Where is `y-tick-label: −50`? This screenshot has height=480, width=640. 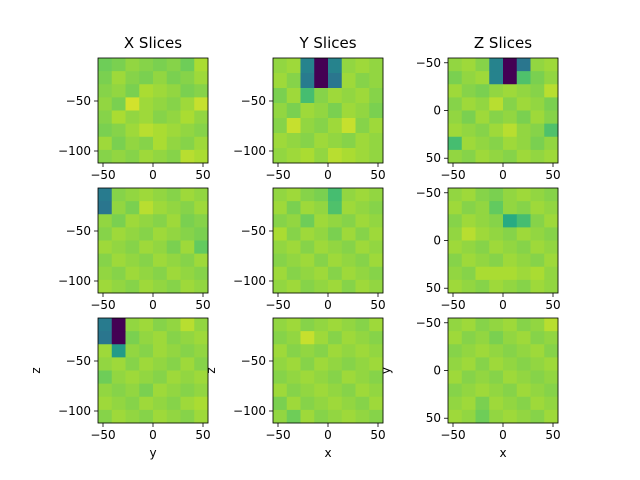 y-tick-label: −50 is located at coordinates (428, 63).